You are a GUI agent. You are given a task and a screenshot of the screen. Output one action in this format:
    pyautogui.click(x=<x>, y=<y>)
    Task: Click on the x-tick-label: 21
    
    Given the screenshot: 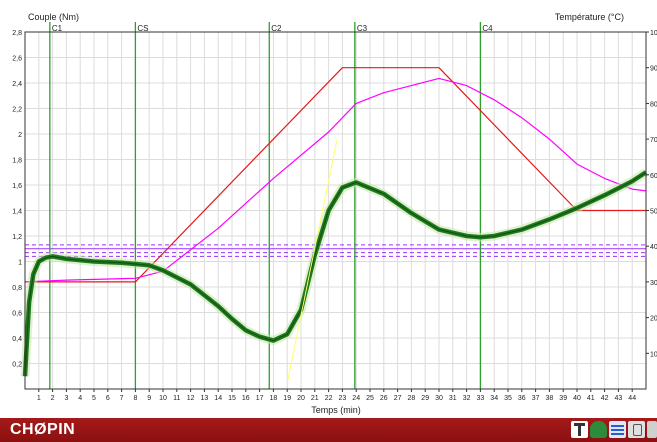 What is the action you would take?
    pyautogui.click(x=315, y=398)
    